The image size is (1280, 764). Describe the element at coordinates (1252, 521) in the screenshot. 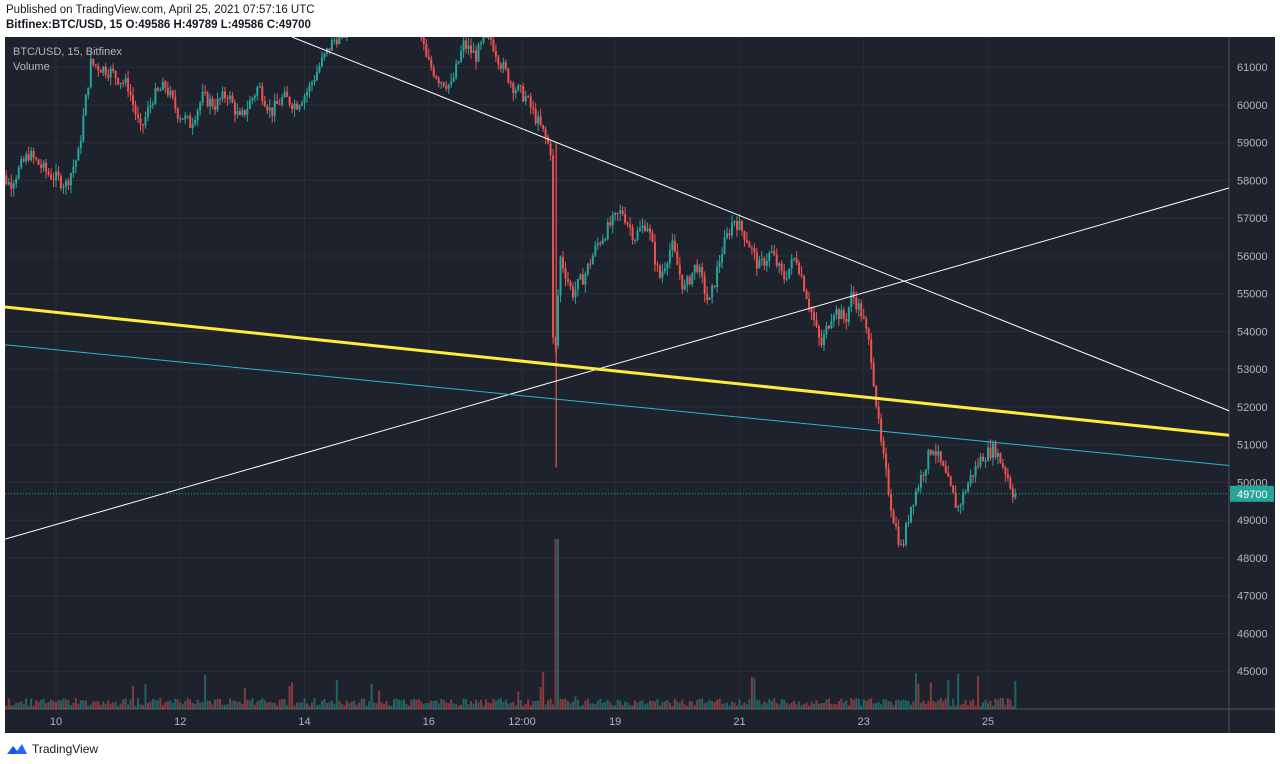

I see `y-tick-label: 49000` at that location.